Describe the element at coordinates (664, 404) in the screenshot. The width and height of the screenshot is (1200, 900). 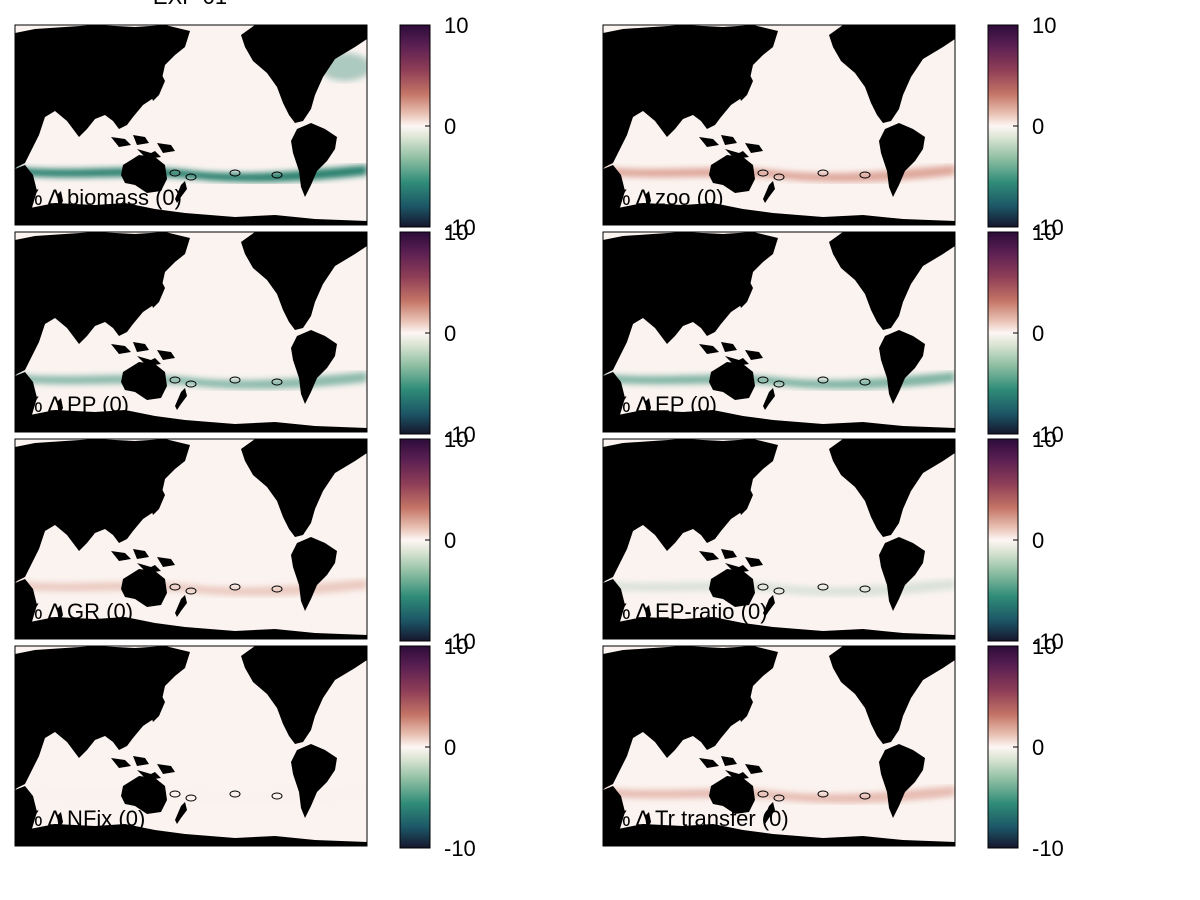
I see `panel-label: % Δ EP (0)` at that location.